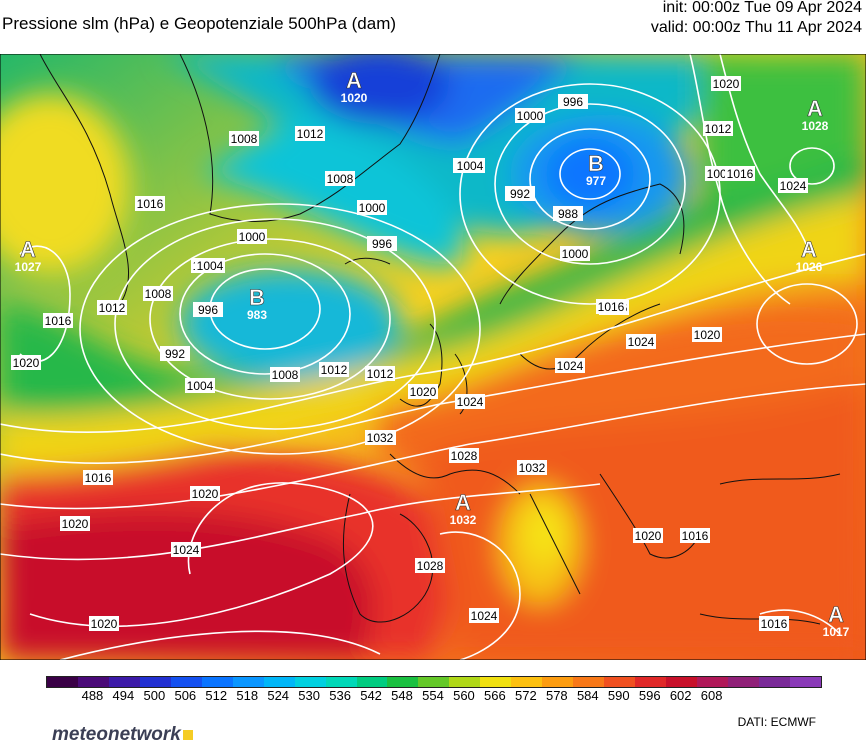 This screenshot has height=746, width=866. What do you see at coordinates (187, 734) in the screenshot?
I see `brand-square-icon` at bounding box center [187, 734].